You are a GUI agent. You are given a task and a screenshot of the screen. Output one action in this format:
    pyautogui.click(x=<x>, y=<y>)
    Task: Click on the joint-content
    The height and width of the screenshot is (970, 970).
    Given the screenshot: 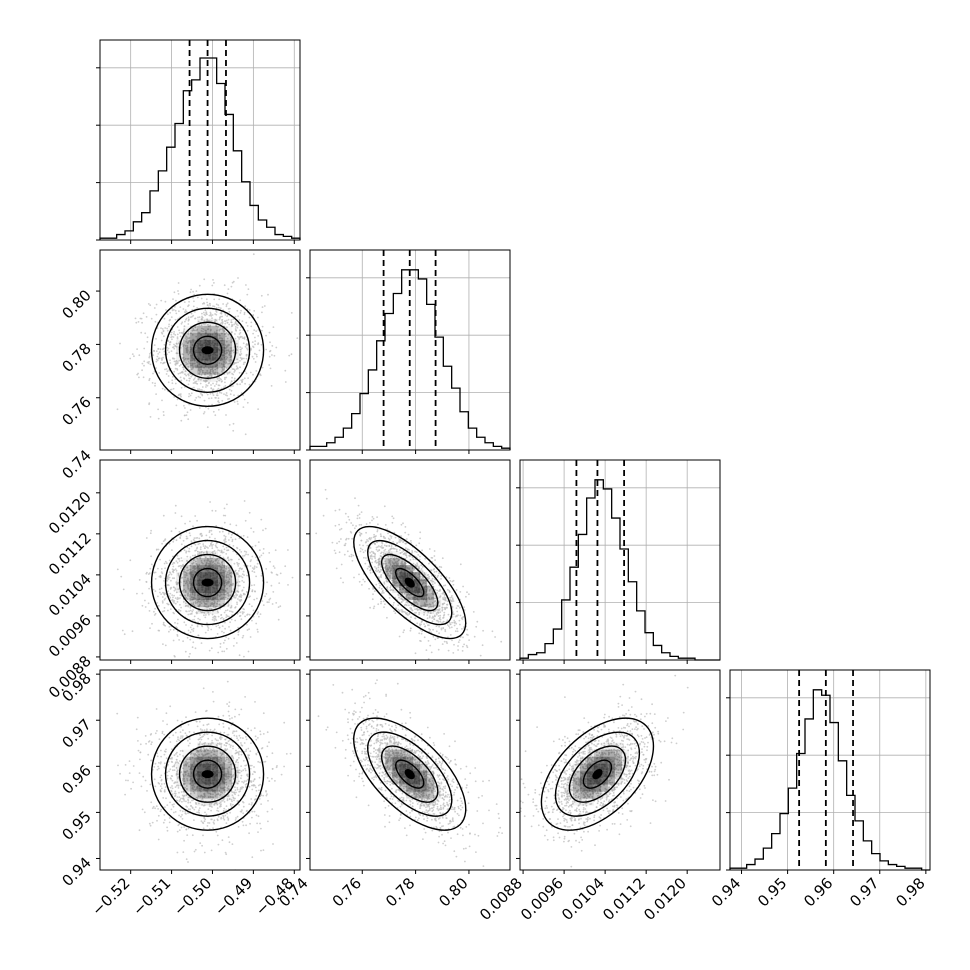 What is the action you would take?
    pyautogui.click(x=409, y=574)
    